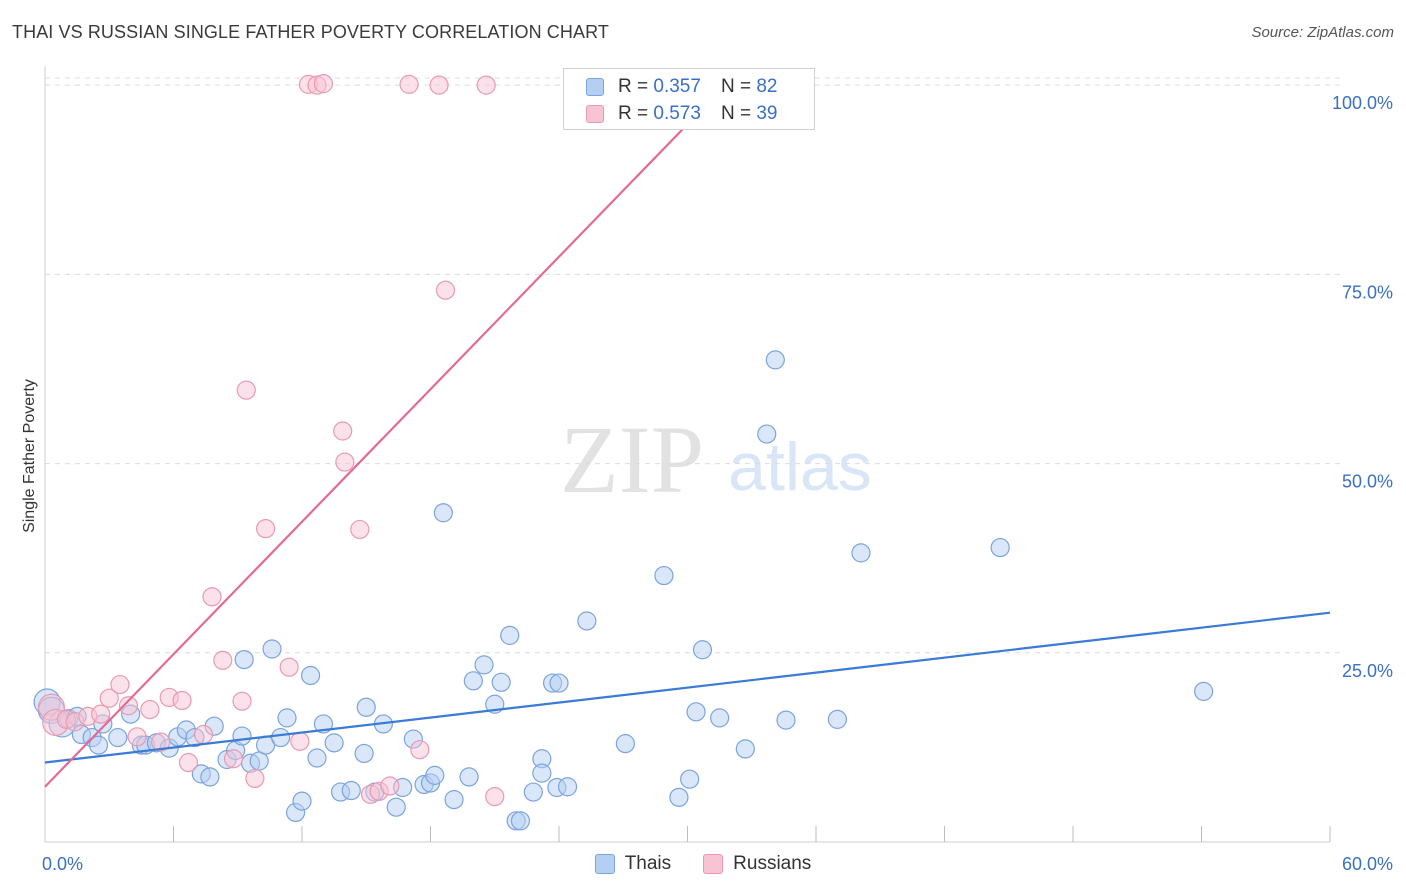 This screenshot has height=892, width=1406. Describe the element at coordinates (677, 113) in the screenshot. I see `r-value: 0.573` at that location.